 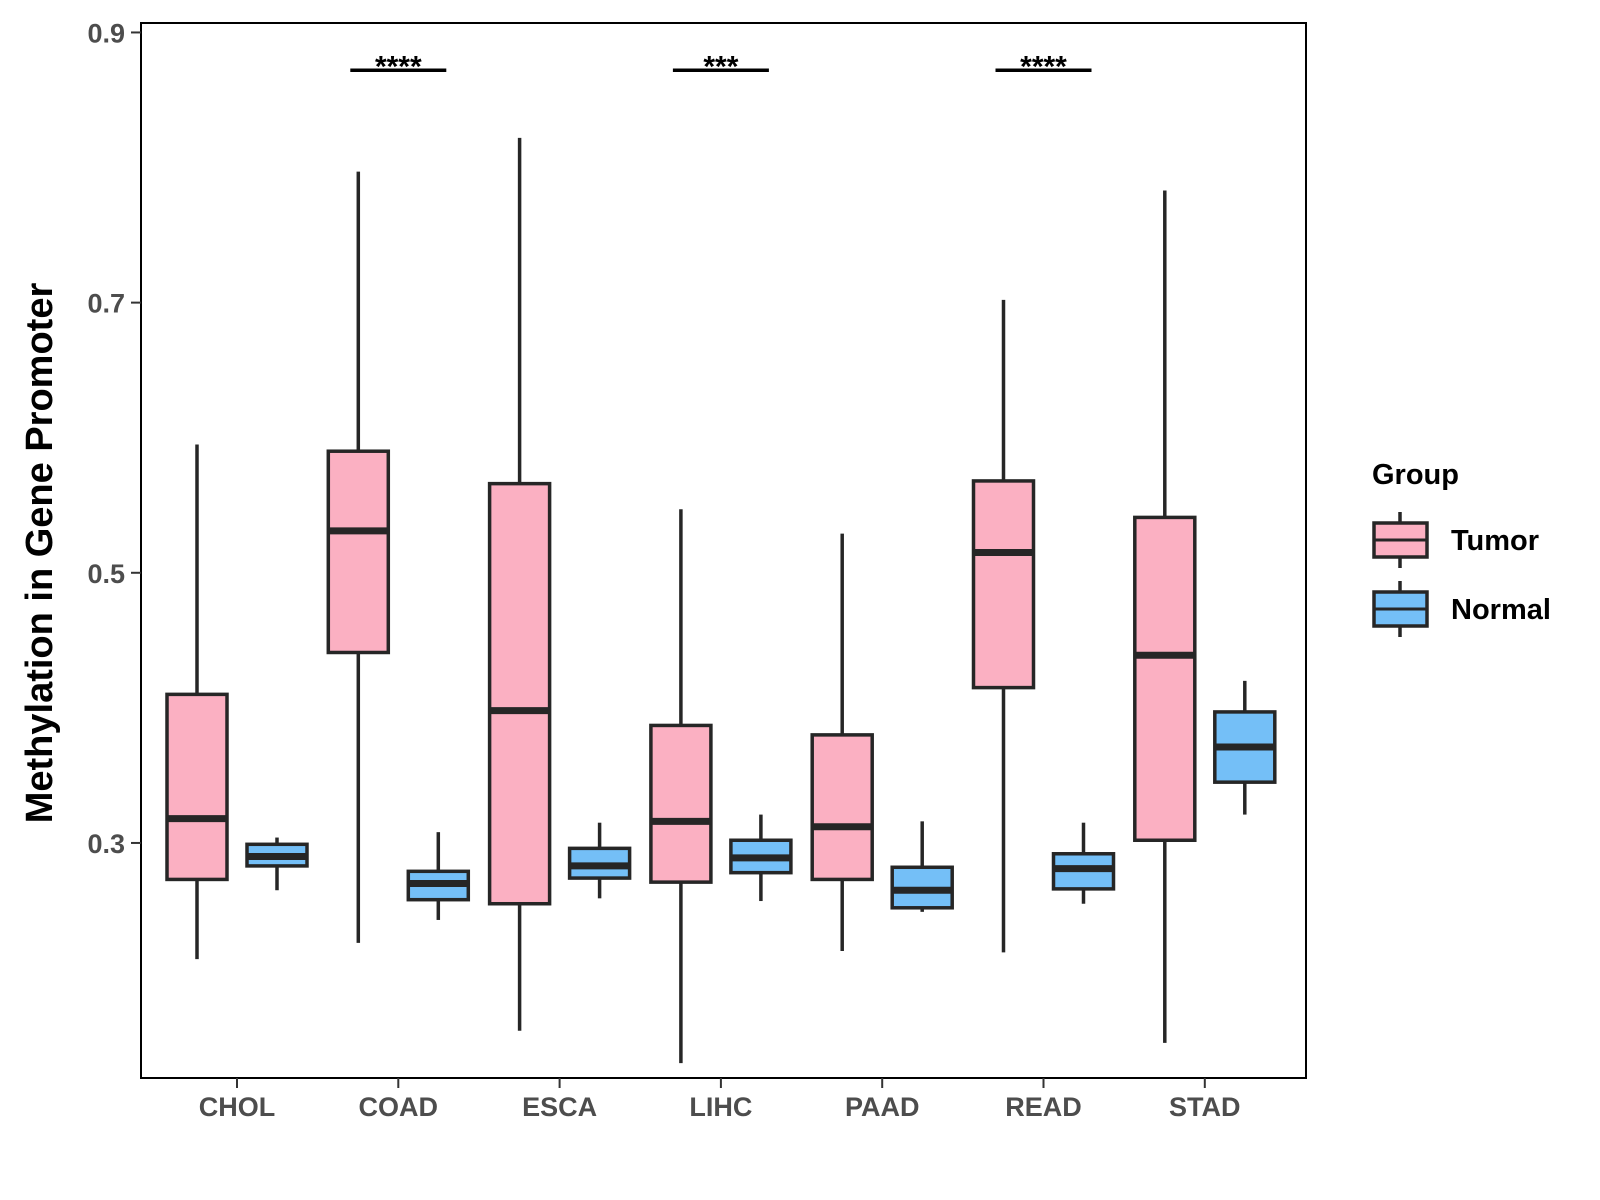 What do you see at coordinates (398, 66) in the screenshot?
I see `significance-stars-coad: ****` at bounding box center [398, 66].